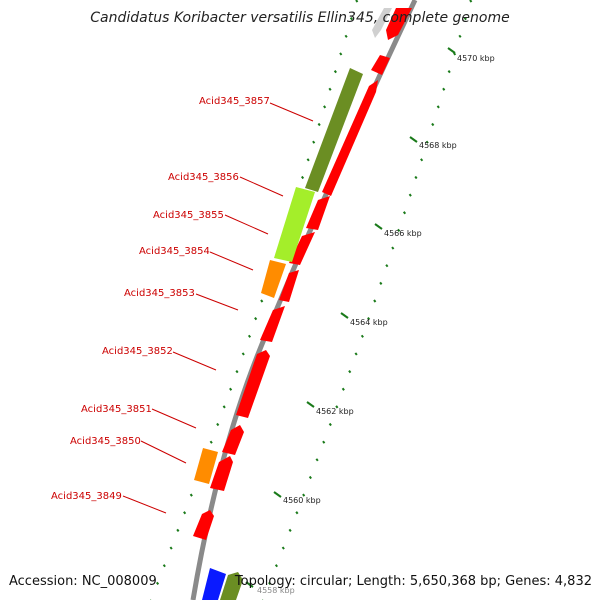 The width and height of the screenshot is (600, 600). What do you see at coordinates (159, 293) in the screenshot?
I see `gene-label: Acid345_3853` at bounding box center [159, 293].